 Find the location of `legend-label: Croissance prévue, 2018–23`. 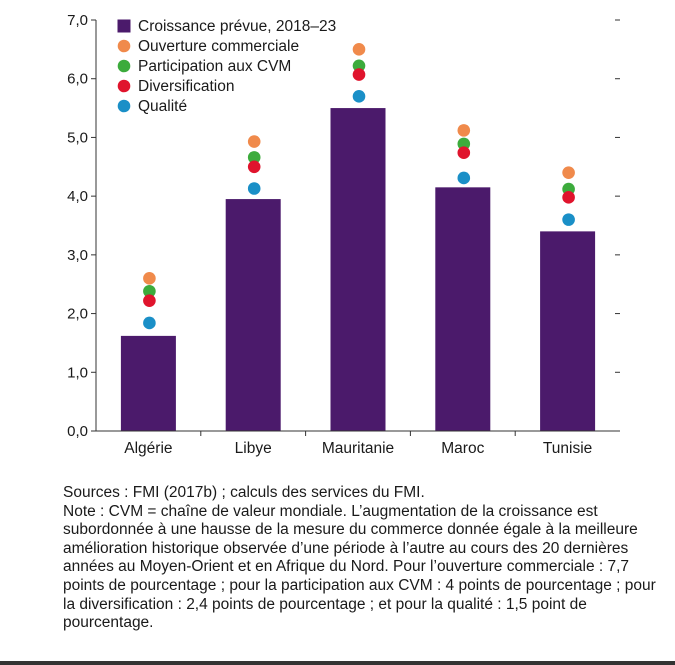

legend-label: Croissance prévue, 2018–23 is located at coordinates (237, 26).